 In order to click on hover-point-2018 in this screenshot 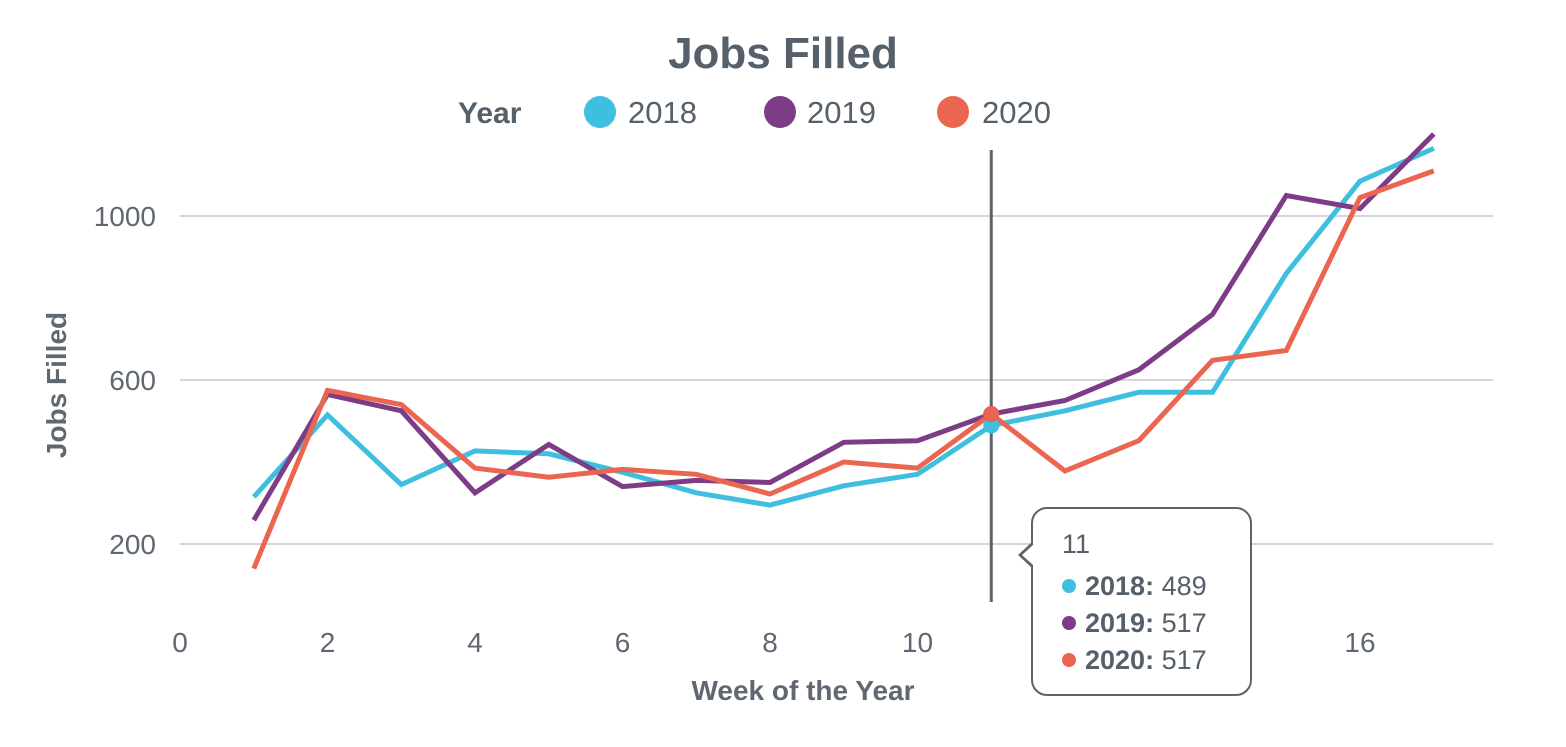, I will do `click(991, 425)`.